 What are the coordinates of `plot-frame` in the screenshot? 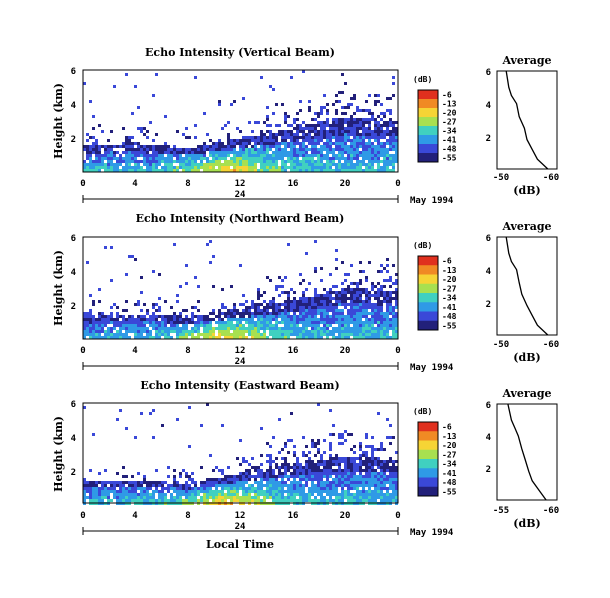 It's located at (240, 288).